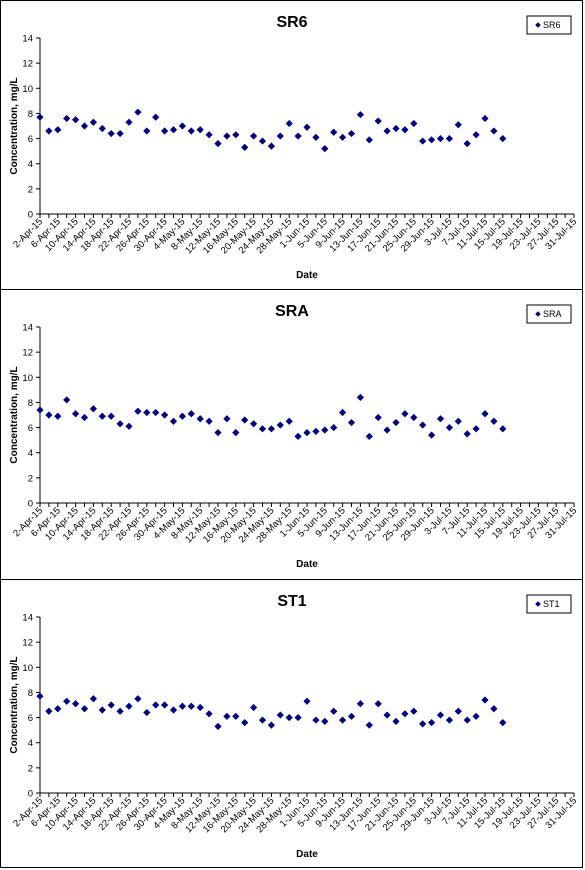  What do you see at coordinates (549, 604) in the screenshot?
I see `legend: ST1` at bounding box center [549, 604].